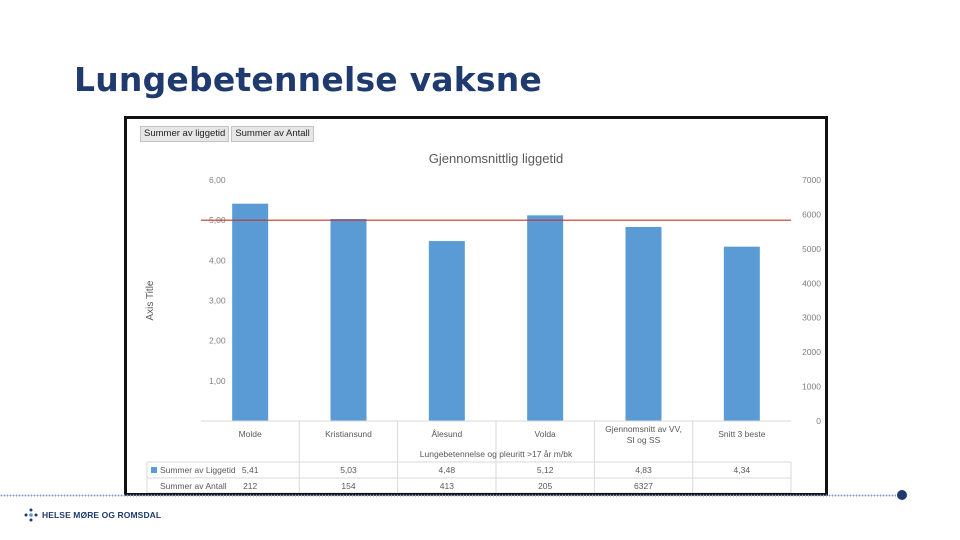 The height and width of the screenshot is (540, 960). Describe the element at coordinates (217, 180) in the screenshot. I see `y-tick-label: 6,00` at that location.